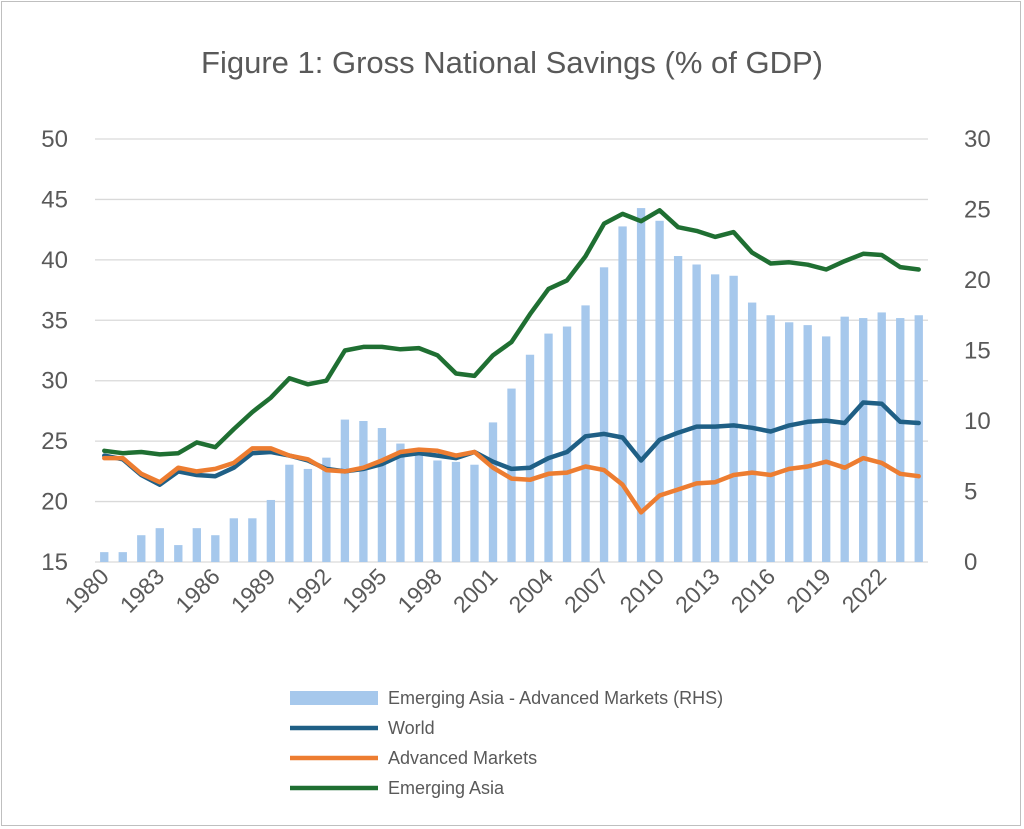  Describe the element at coordinates (642, 590) in the screenshot. I see `x-tick-label: 2010` at that location.